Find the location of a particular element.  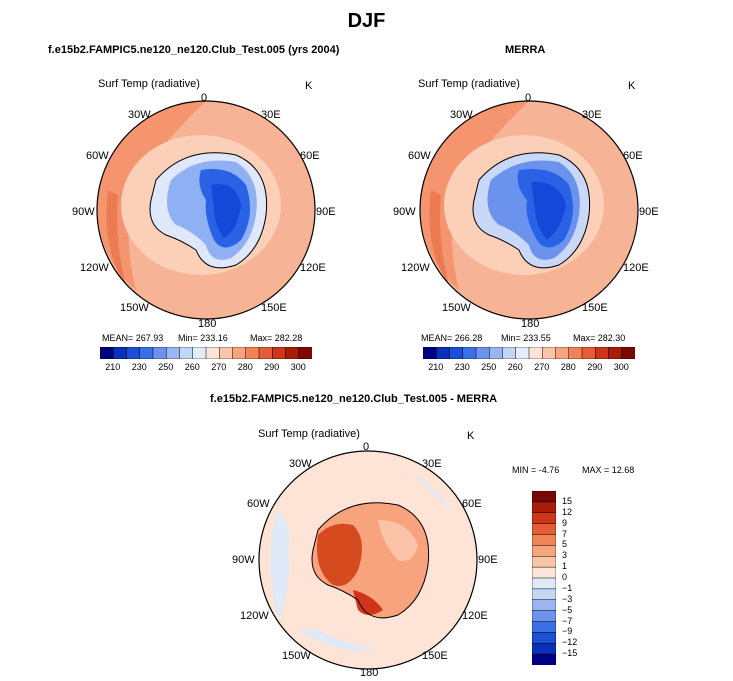

colorbar-tick-label: −5 is located at coordinates (567, 609).